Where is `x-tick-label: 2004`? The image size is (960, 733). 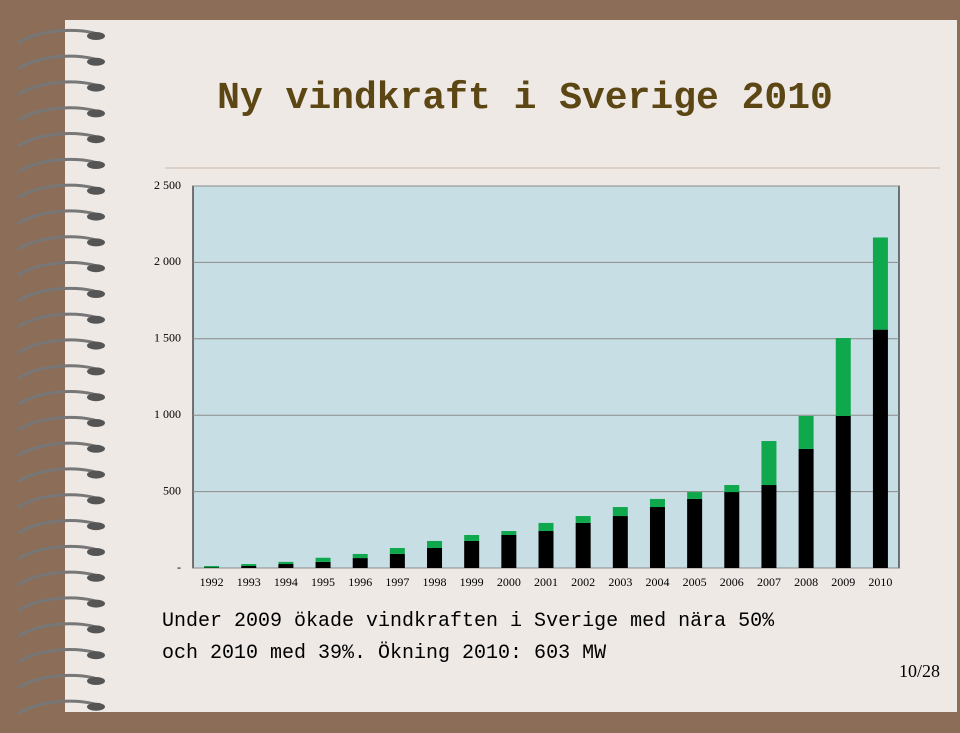 x-tick-label: 2004 is located at coordinates (657, 582).